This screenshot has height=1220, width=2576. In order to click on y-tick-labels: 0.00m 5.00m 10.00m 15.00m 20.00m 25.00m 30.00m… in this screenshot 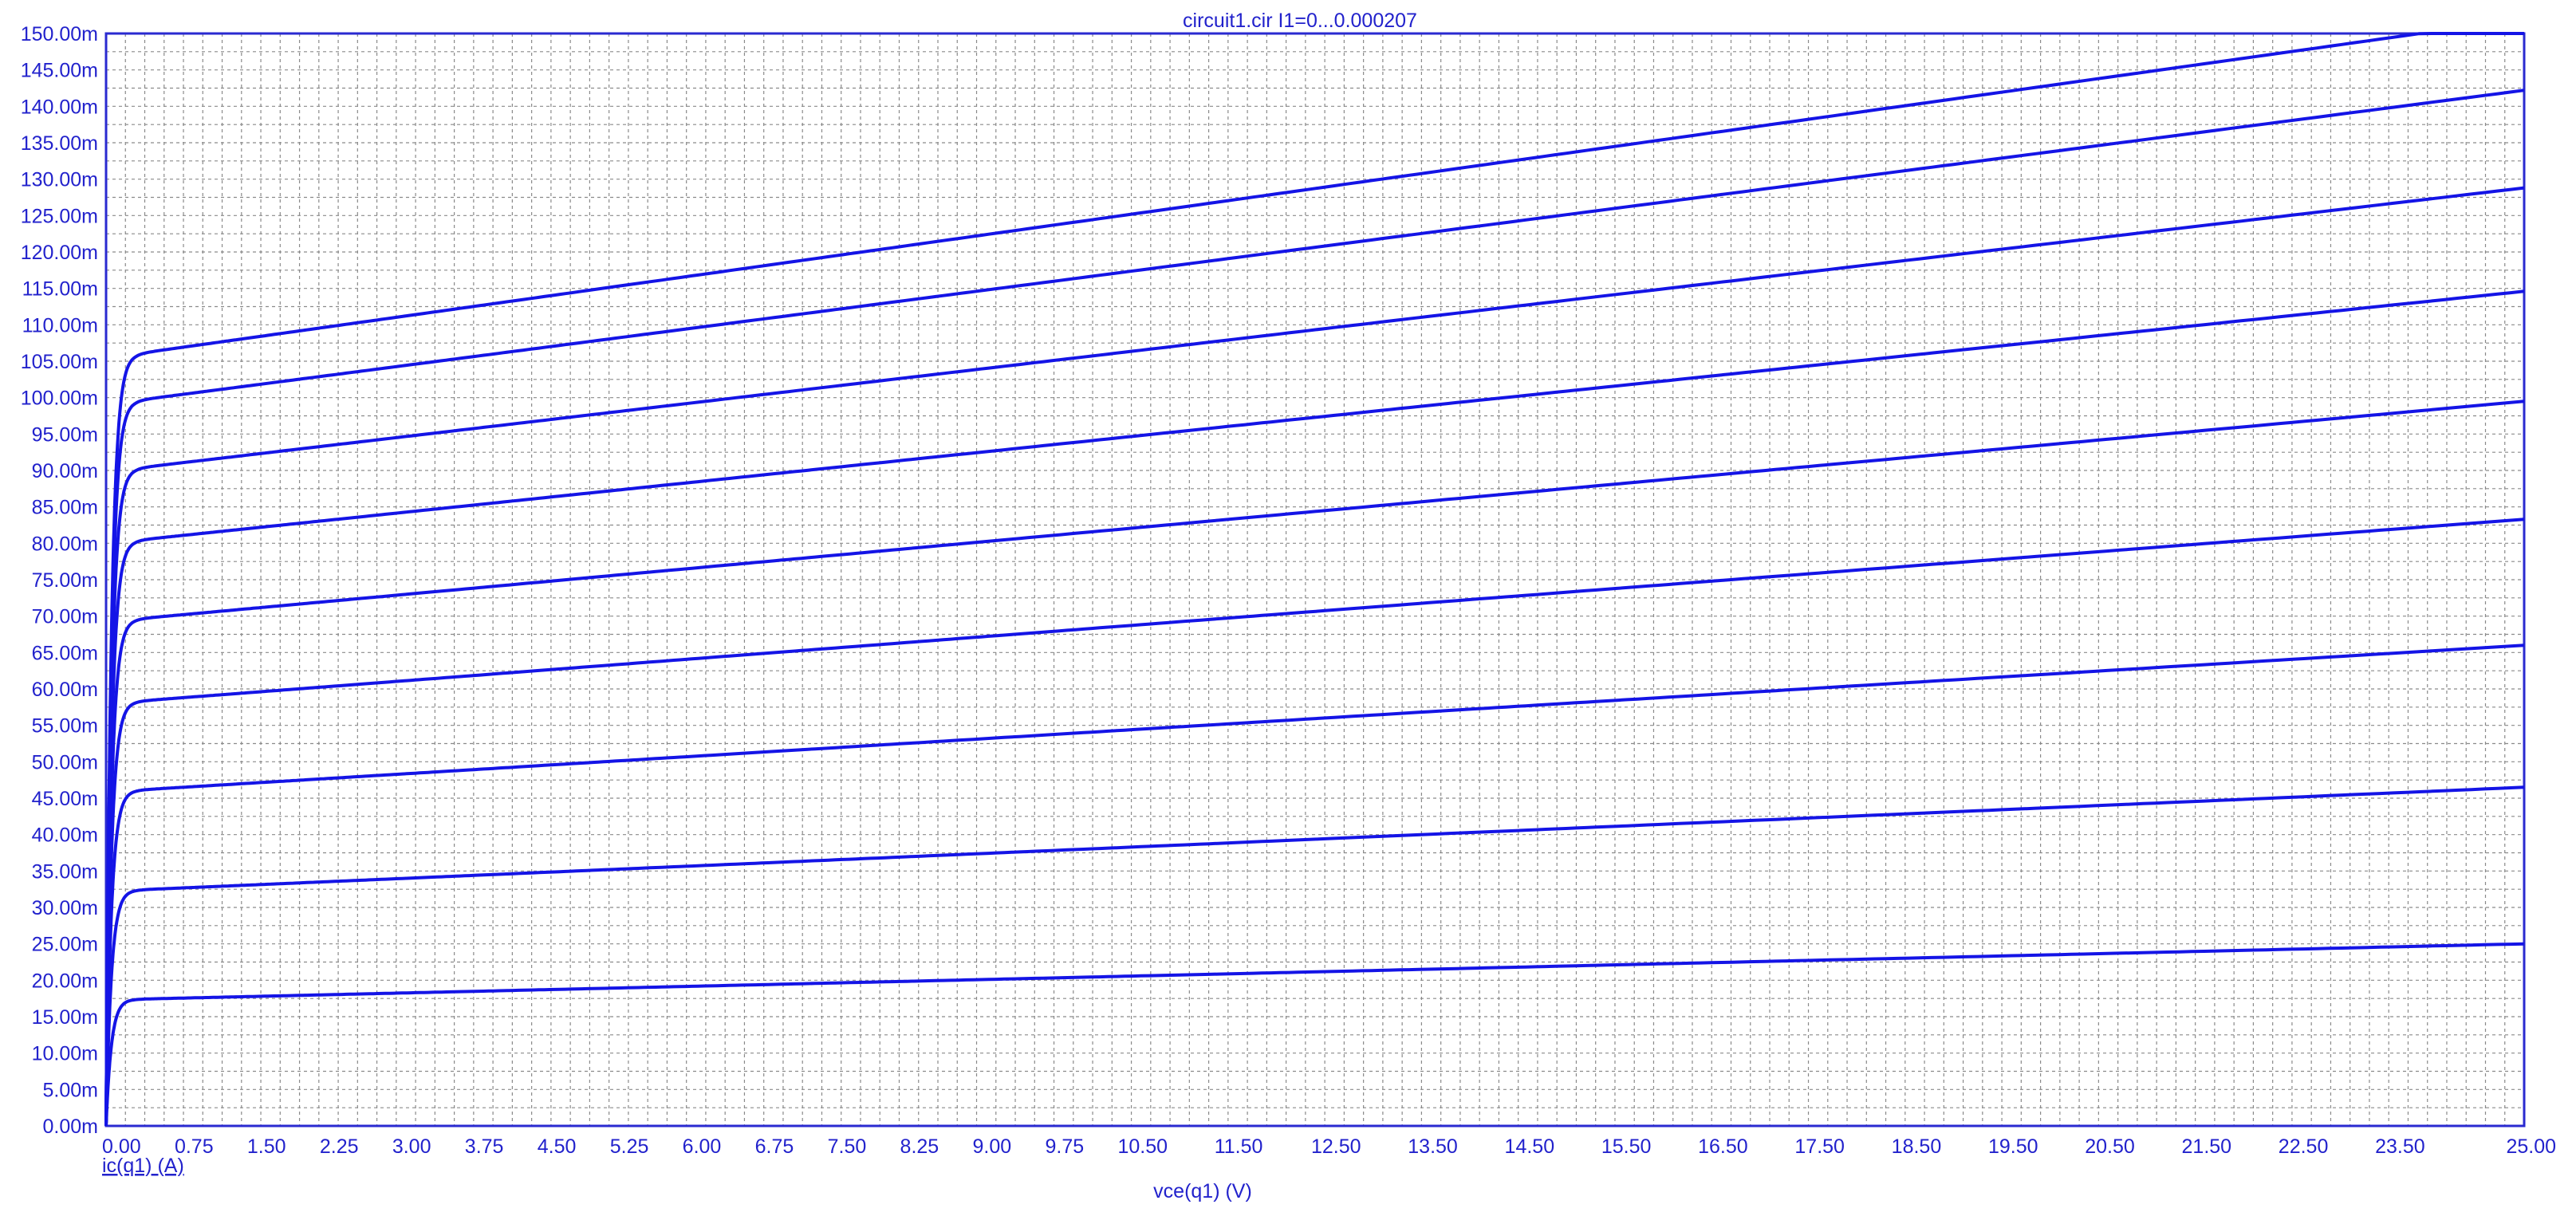, I will do `click(59, 580)`.